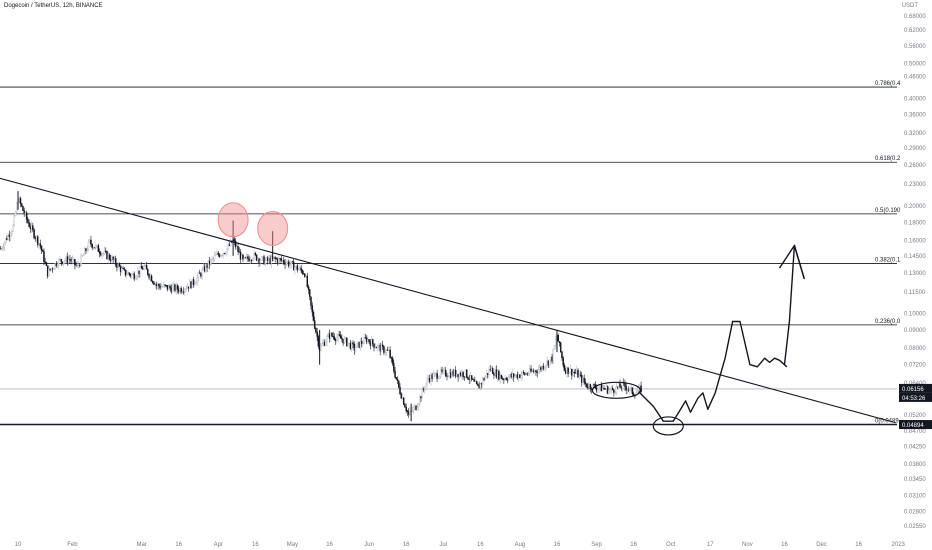  I want to click on y-tick-label: 0.20000, so click(915, 207).